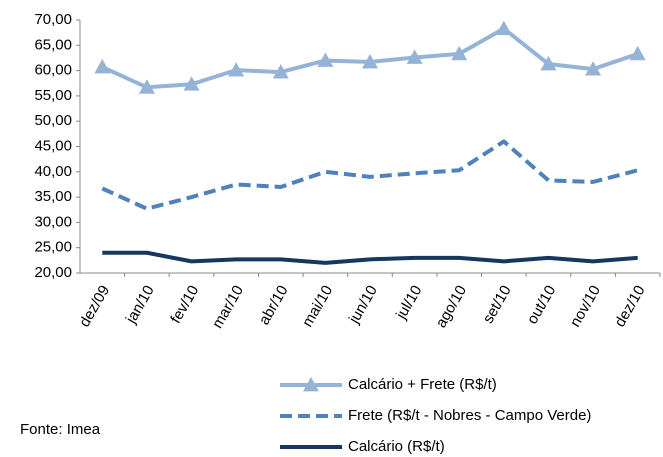  What do you see at coordinates (585, 306) in the screenshot?
I see `x-tick-label: nov/10` at bounding box center [585, 306].